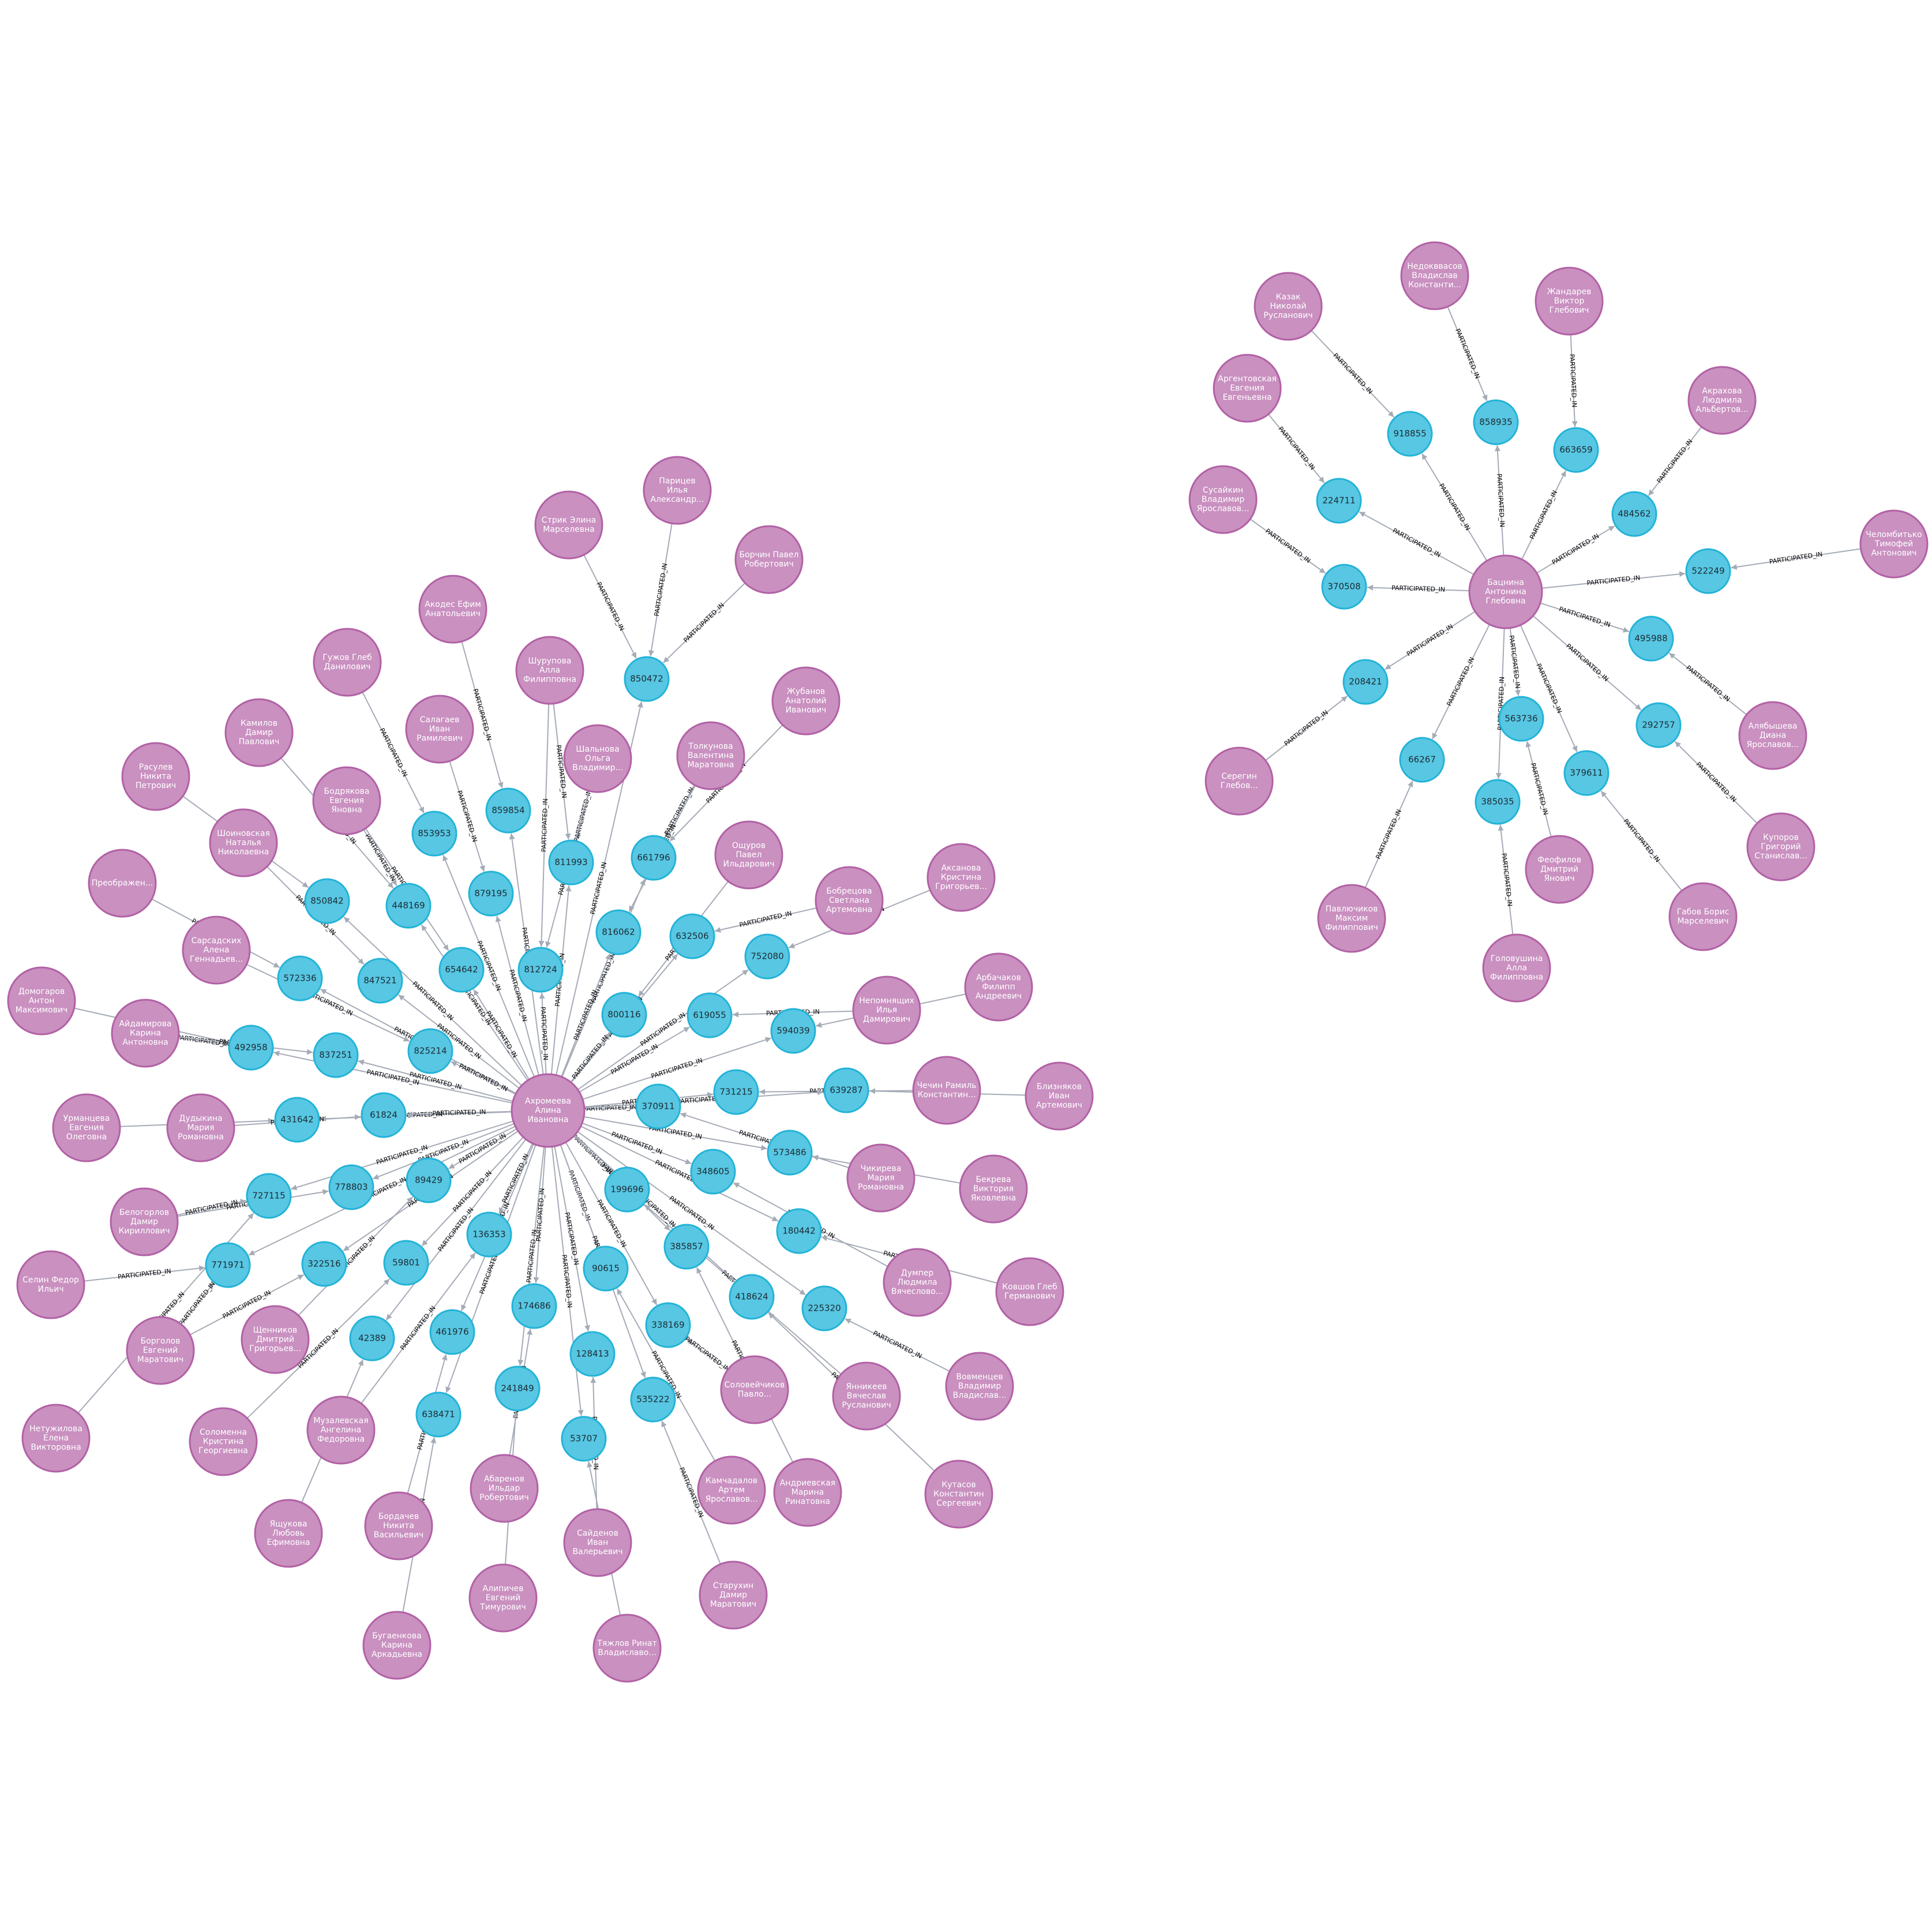 This screenshot has height=1932, width=1932. What do you see at coordinates (1651, 639) in the screenshot?
I see `event-node: 495988` at bounding box center [1651, 639].